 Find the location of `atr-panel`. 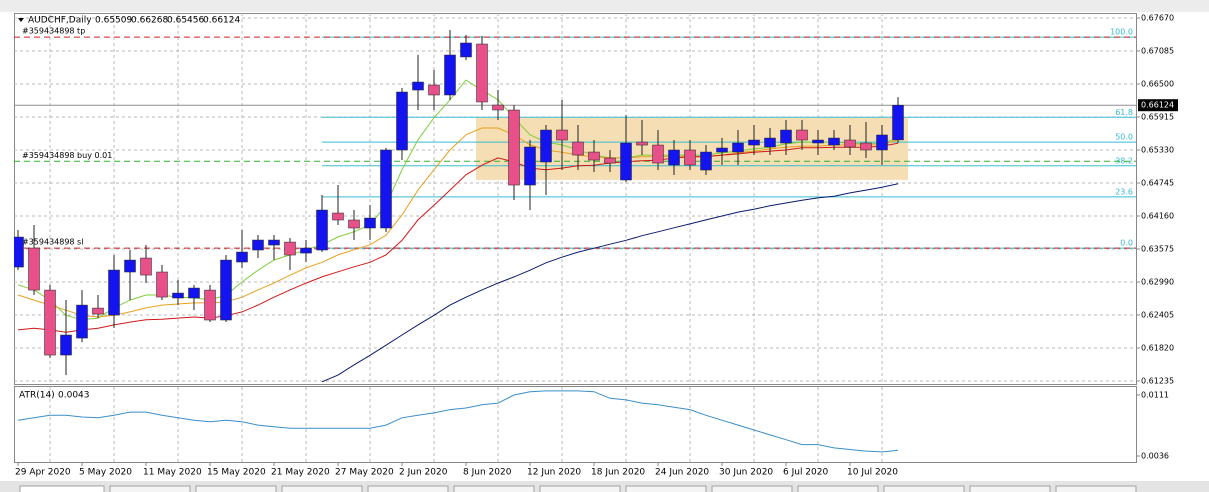

atr-panel is located at coordinates (575, 424).